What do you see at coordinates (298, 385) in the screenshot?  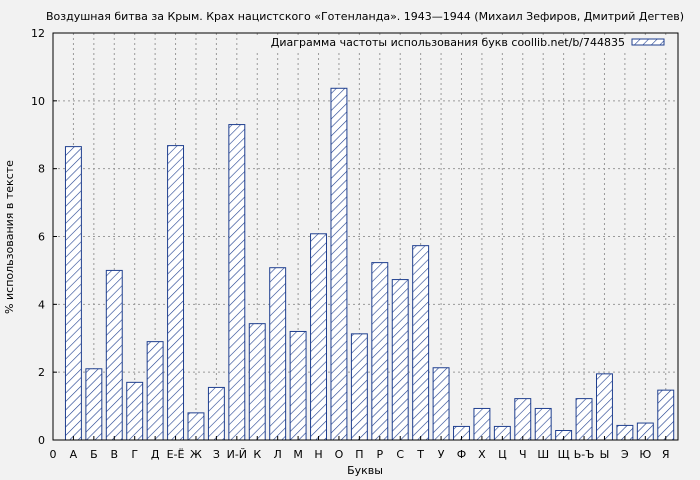 I see `bar-М` at bounding box center [298, 385].